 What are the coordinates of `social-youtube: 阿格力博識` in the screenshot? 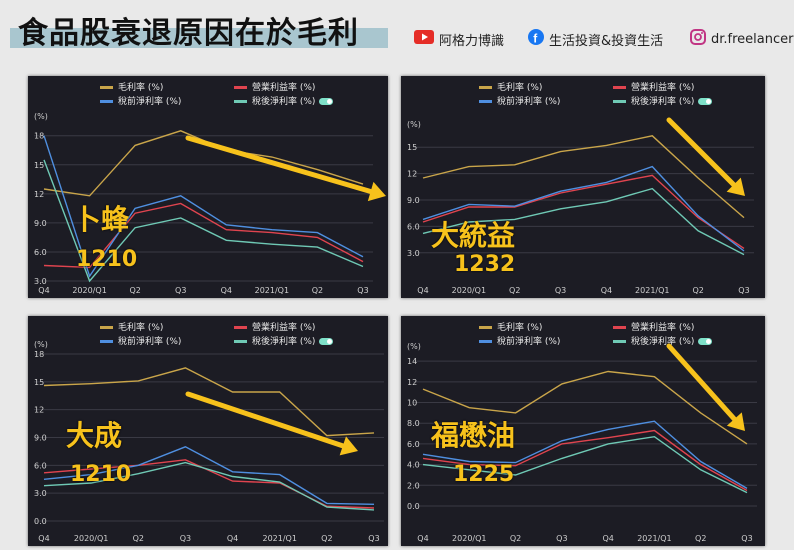 It's located at (459, 39).